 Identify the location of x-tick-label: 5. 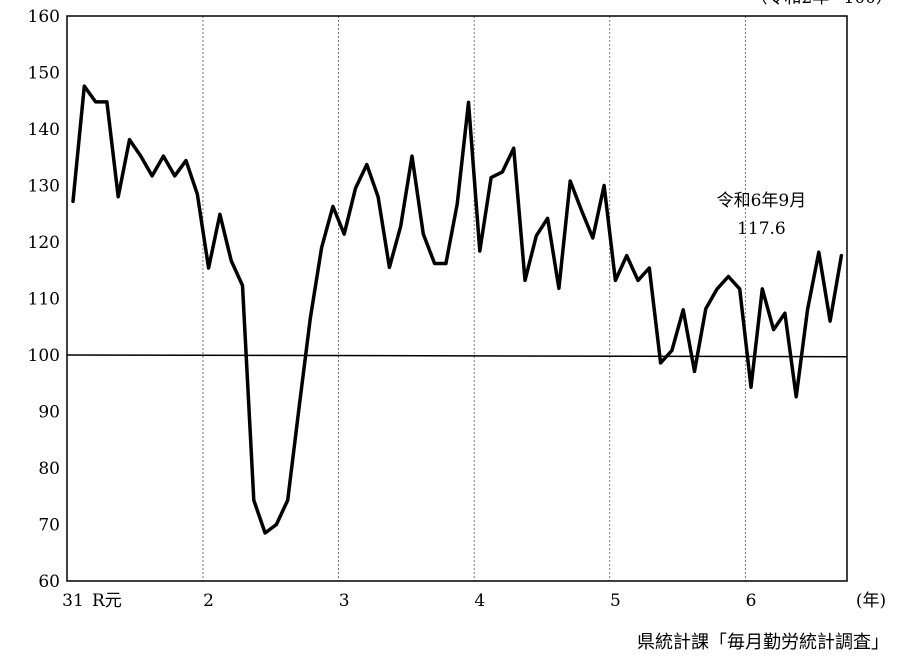
(615, 601).